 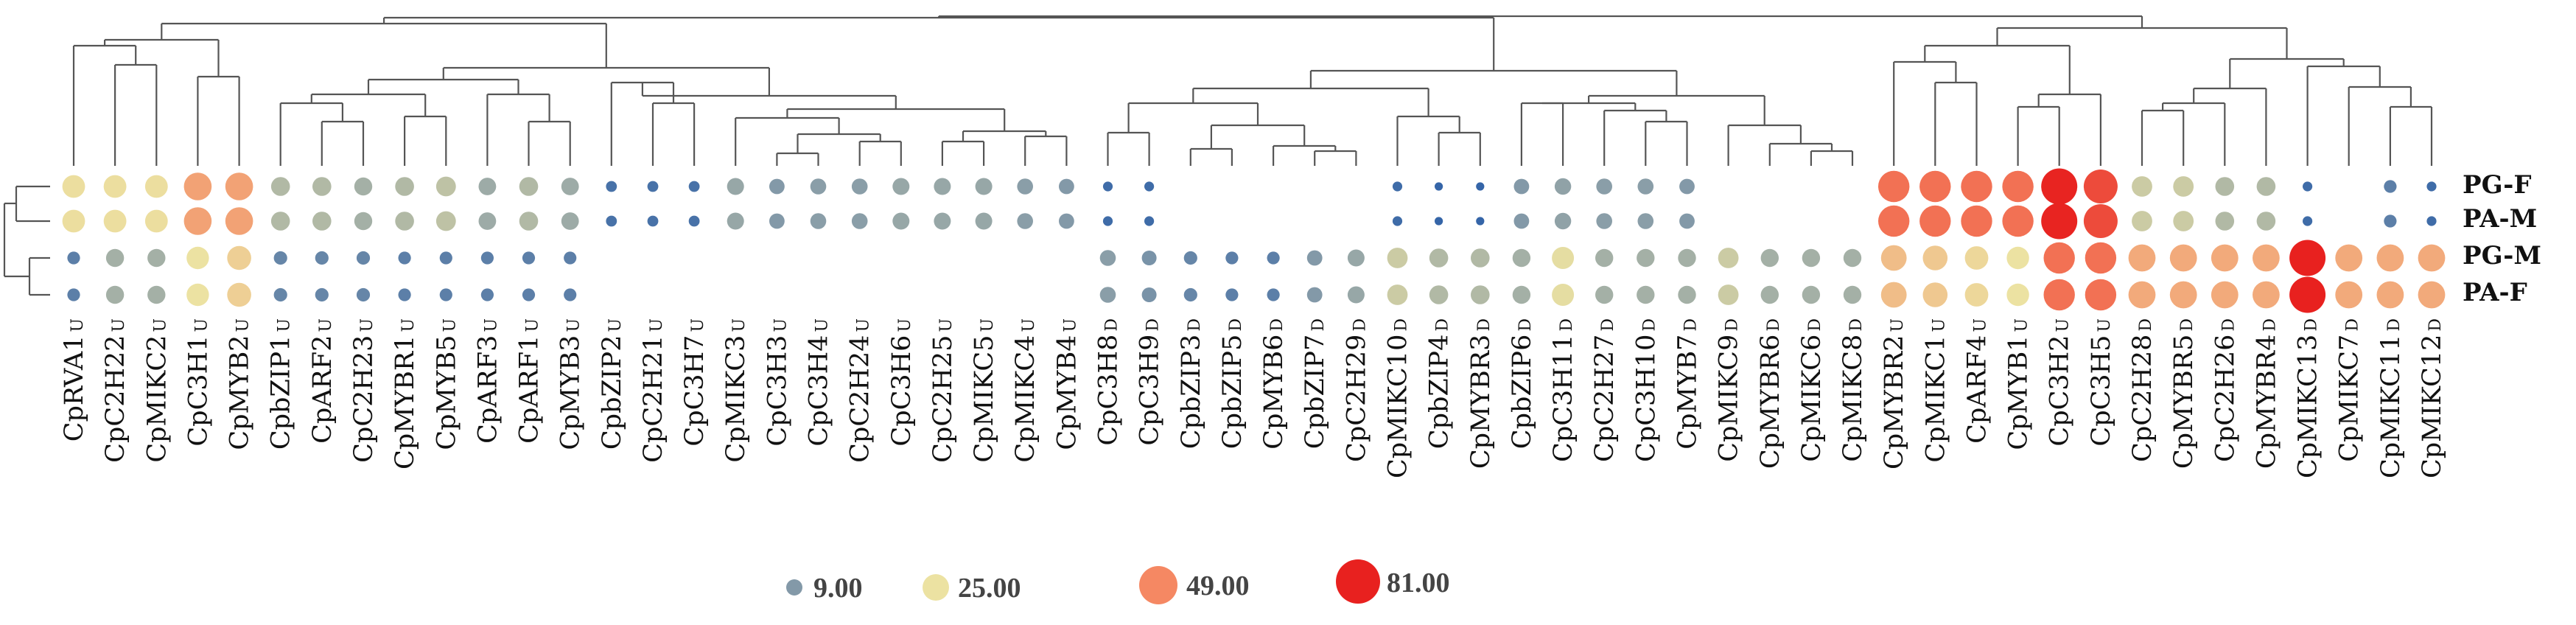 What do you see at coordinates (2497, 185) in the screenshot?
I see `row-label: PG-F` at bounding box center [2497, 185].